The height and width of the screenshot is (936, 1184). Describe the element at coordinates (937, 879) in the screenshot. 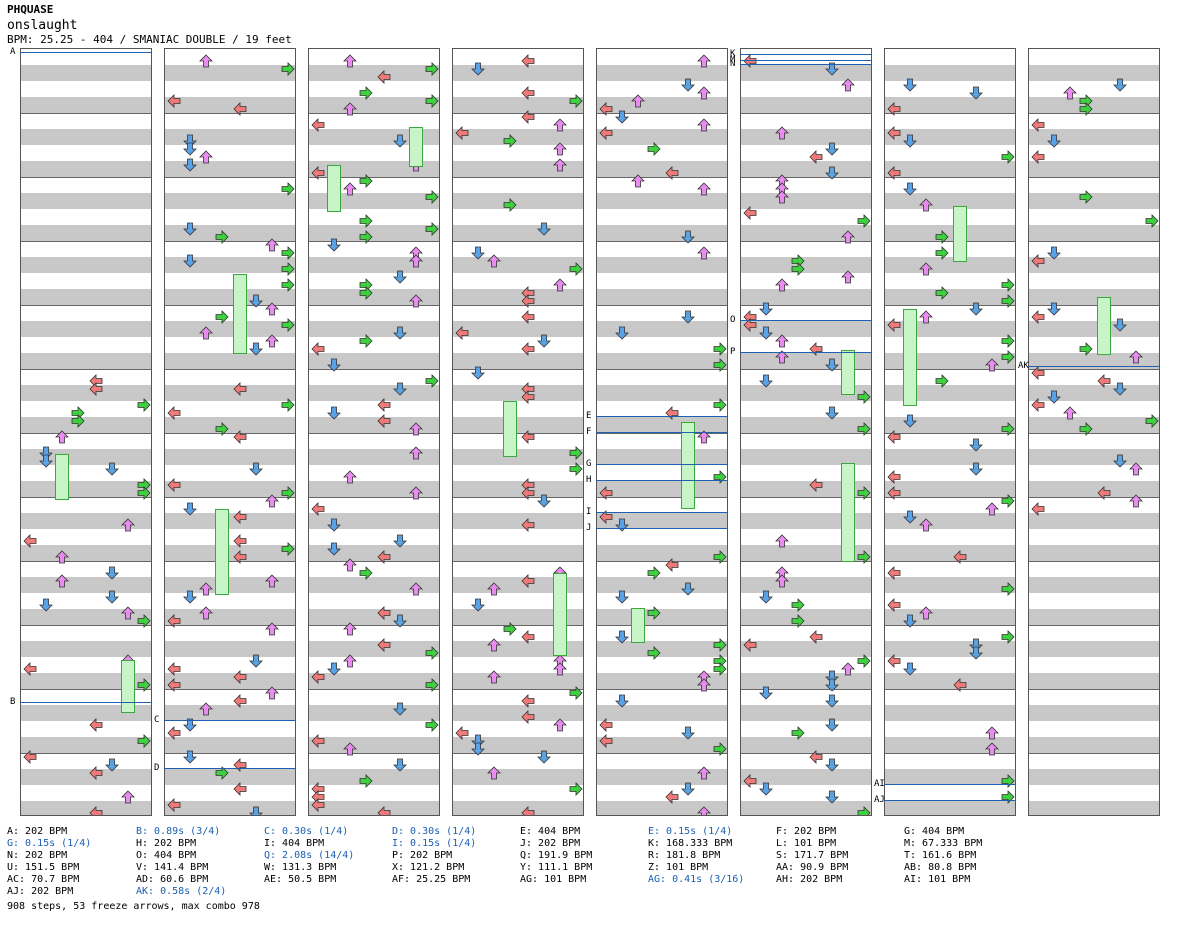

I see `legend-entry: AI: 101 BPM` at that location.